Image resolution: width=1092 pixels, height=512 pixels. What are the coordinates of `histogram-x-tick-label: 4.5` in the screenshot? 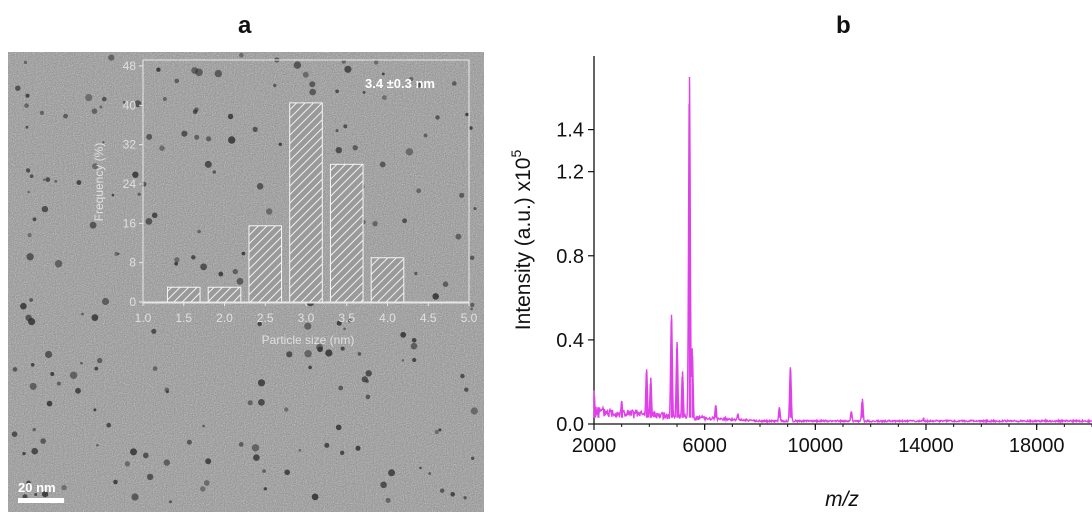 It's located at (428, 318).